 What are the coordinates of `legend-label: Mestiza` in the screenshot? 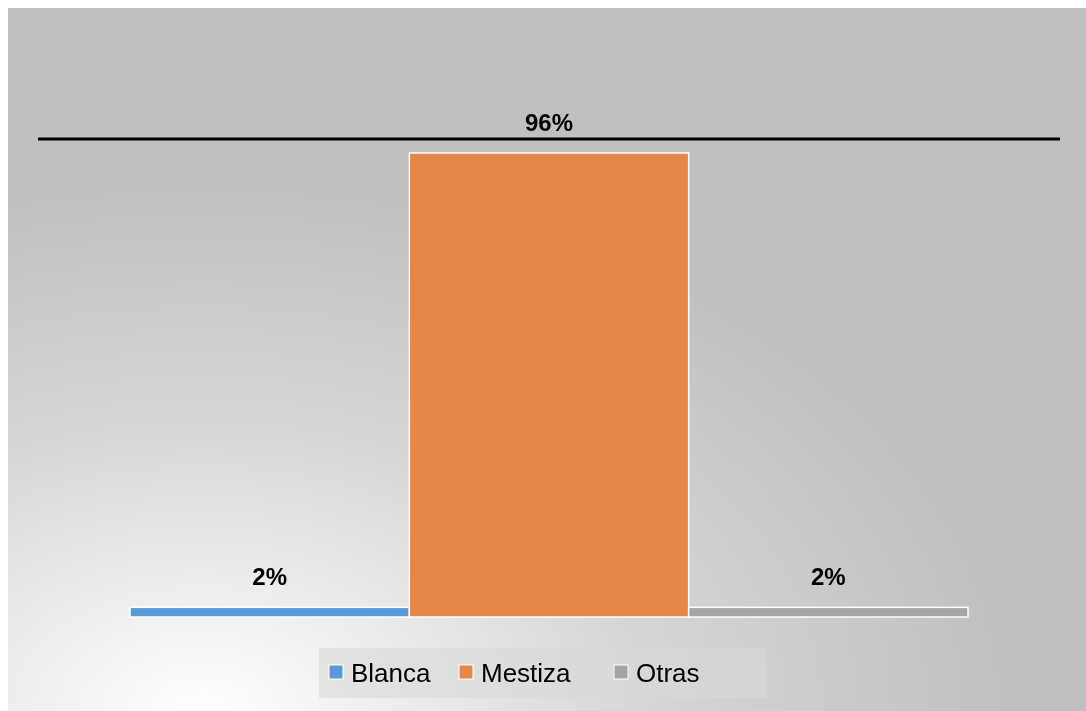 It's located at (526, 673).